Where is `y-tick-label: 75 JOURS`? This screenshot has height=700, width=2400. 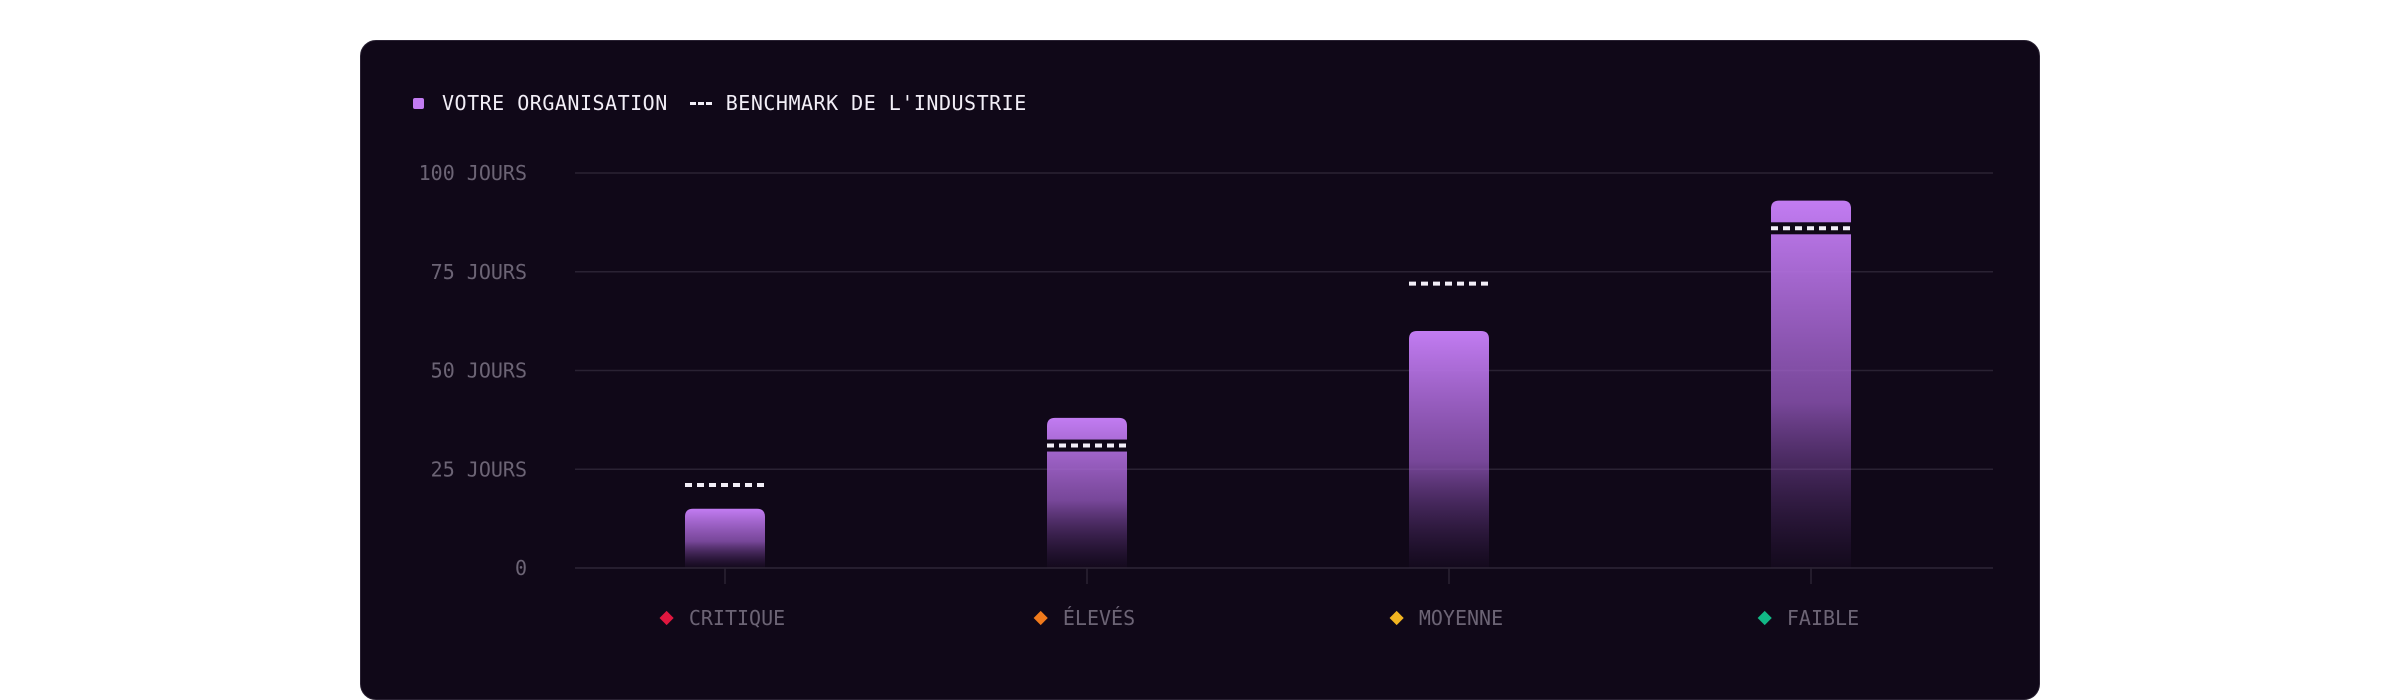
y-tick-label: 75 JOURS is located at coordinates (479, 272).